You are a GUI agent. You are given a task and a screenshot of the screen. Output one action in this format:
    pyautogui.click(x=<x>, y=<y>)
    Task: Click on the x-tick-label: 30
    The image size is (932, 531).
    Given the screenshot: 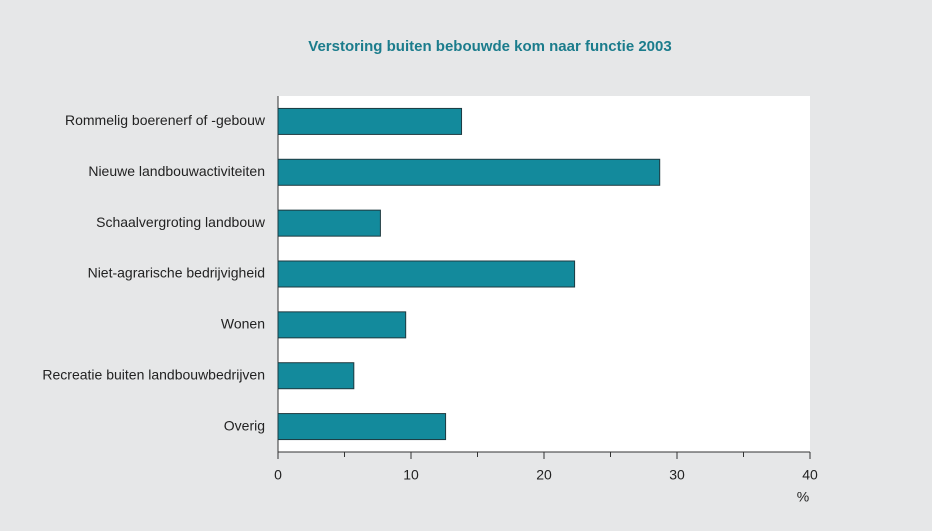 What is the action you would take?
    pyautogui.click(x=677, y=475)
    